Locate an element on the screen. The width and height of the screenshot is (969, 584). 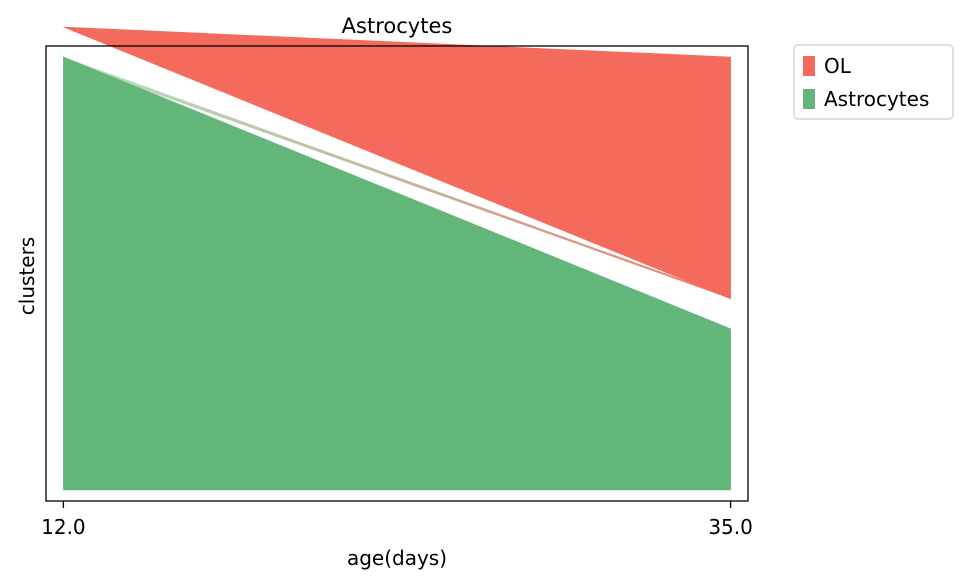
legend-label-astrocytes: Astrocytes is located at coordinates (876, 99).